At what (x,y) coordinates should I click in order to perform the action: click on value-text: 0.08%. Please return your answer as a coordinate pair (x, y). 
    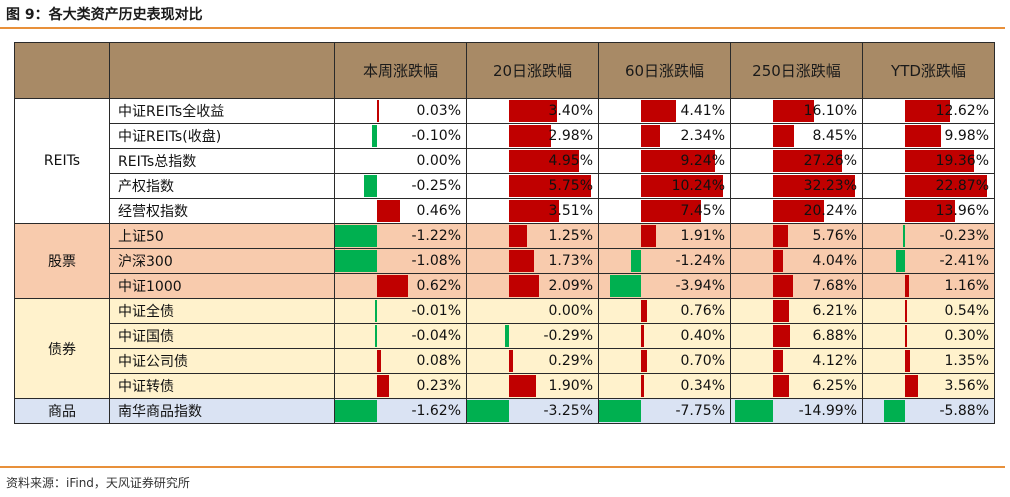
    Looking at the image, I should click on (438, 361).